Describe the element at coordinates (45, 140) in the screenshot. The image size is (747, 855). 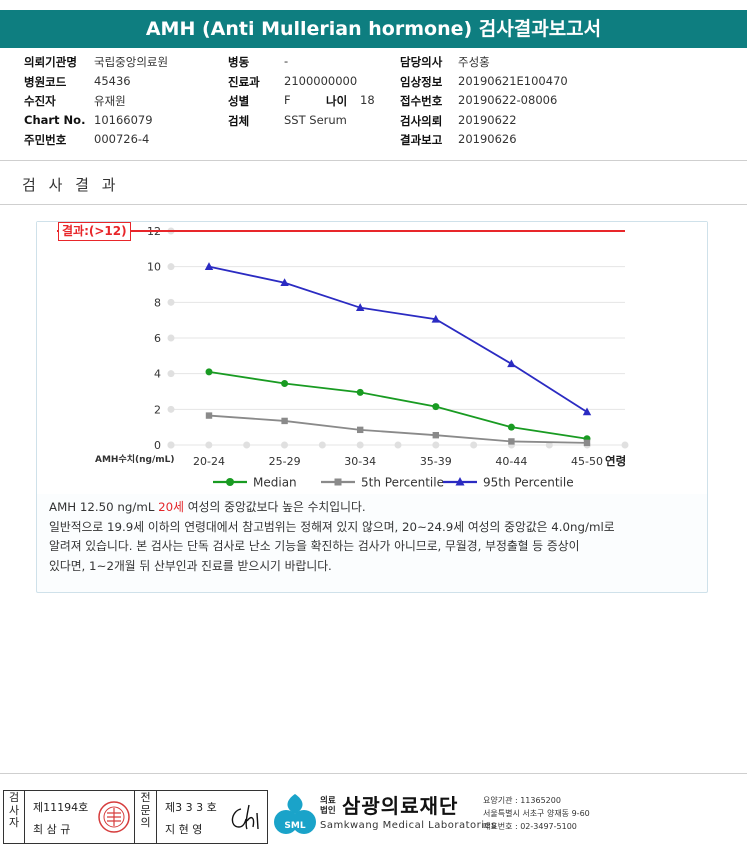
I see `info-label: 주민번호` at that location.